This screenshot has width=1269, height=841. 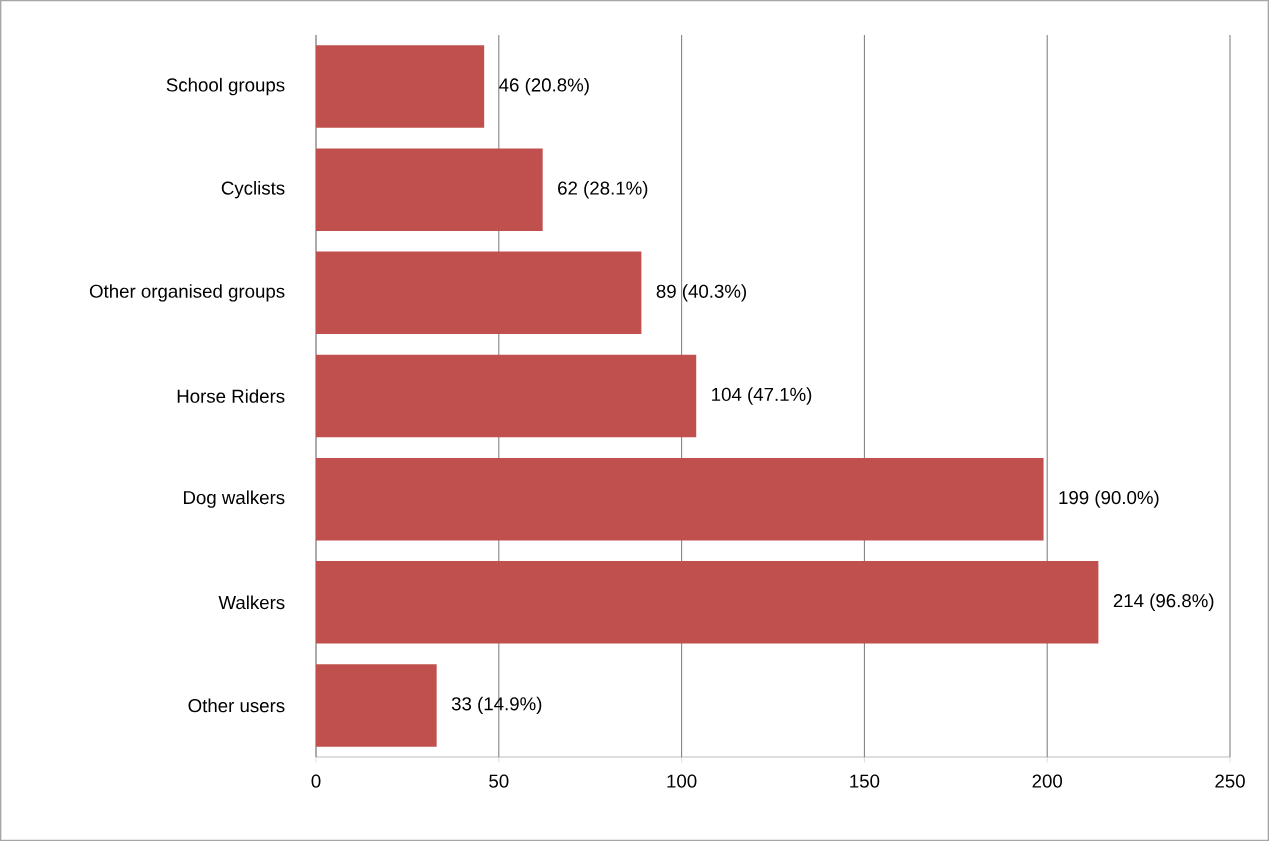 I want to click on x-tick-label: 50, so click(x=499, y=781).